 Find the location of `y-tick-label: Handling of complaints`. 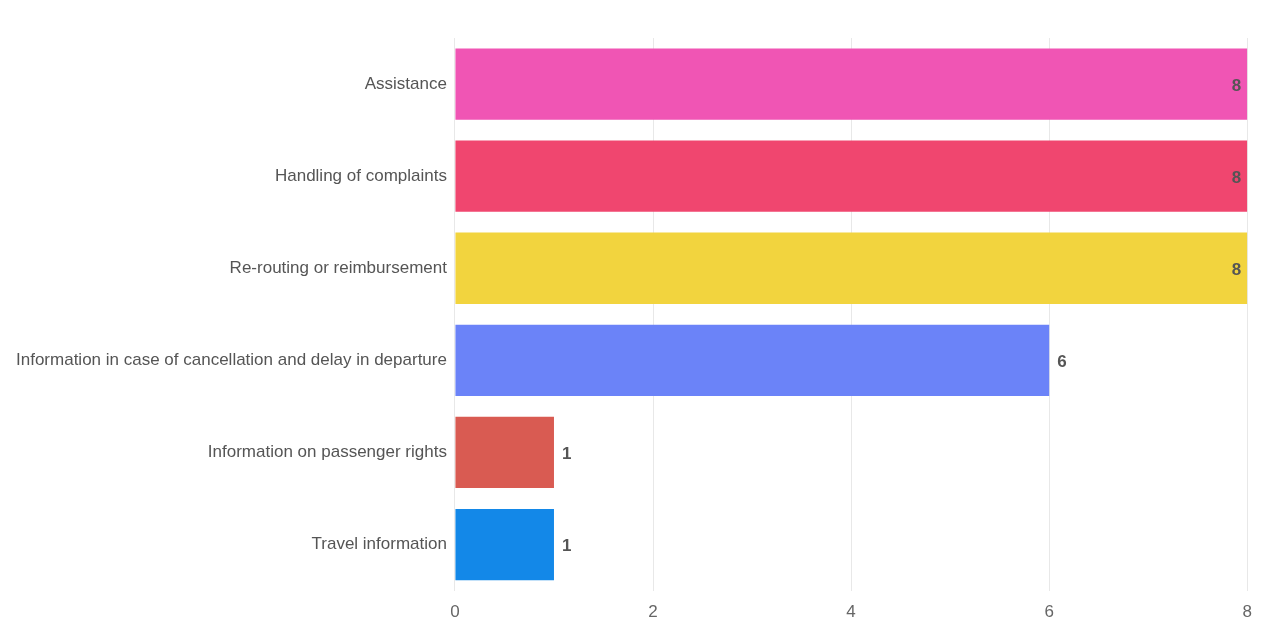

y-tick-label: Handling of complaints is located at coordinates (360, 175).